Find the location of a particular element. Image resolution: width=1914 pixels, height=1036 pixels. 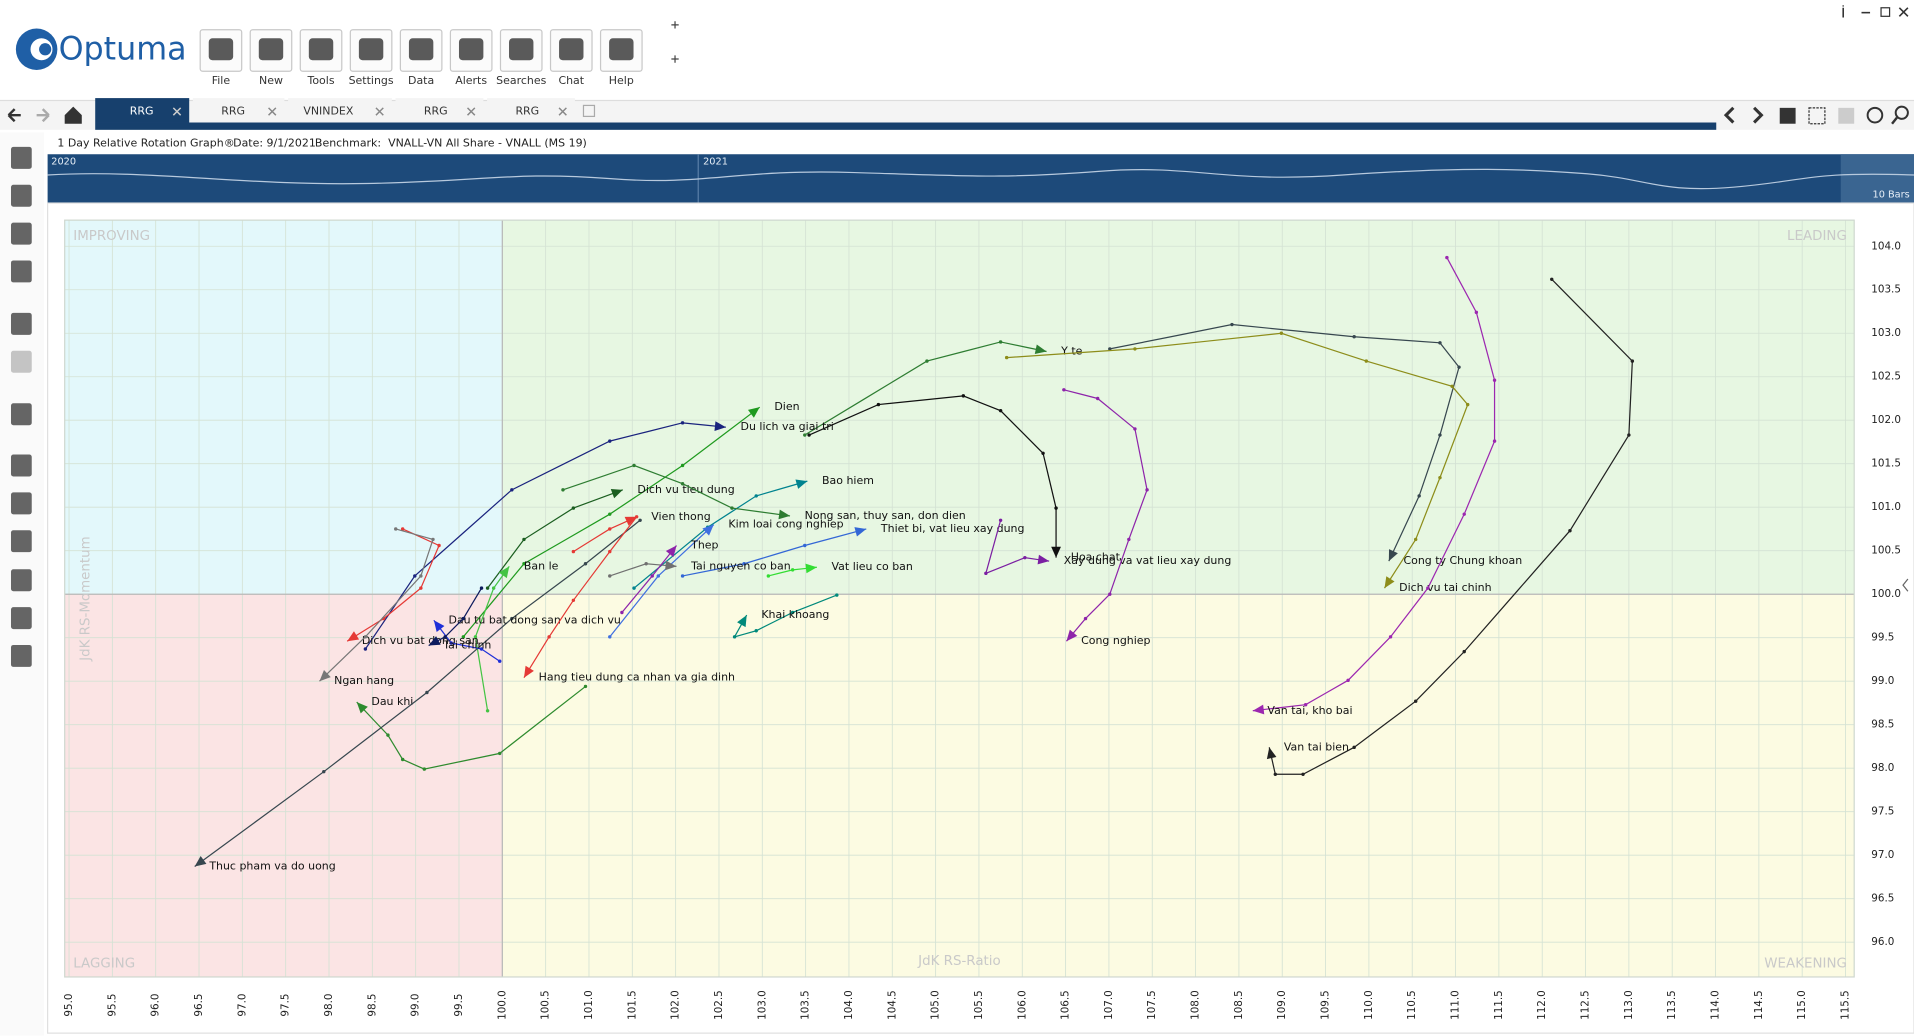

prev-icon is located at coordinates (1729, 115).